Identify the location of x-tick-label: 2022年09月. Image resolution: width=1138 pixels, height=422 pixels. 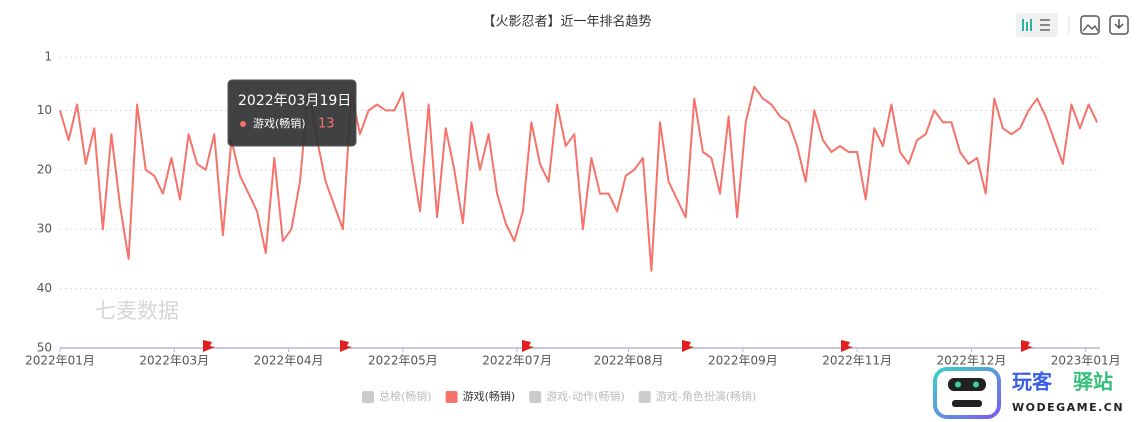
(743, 361).